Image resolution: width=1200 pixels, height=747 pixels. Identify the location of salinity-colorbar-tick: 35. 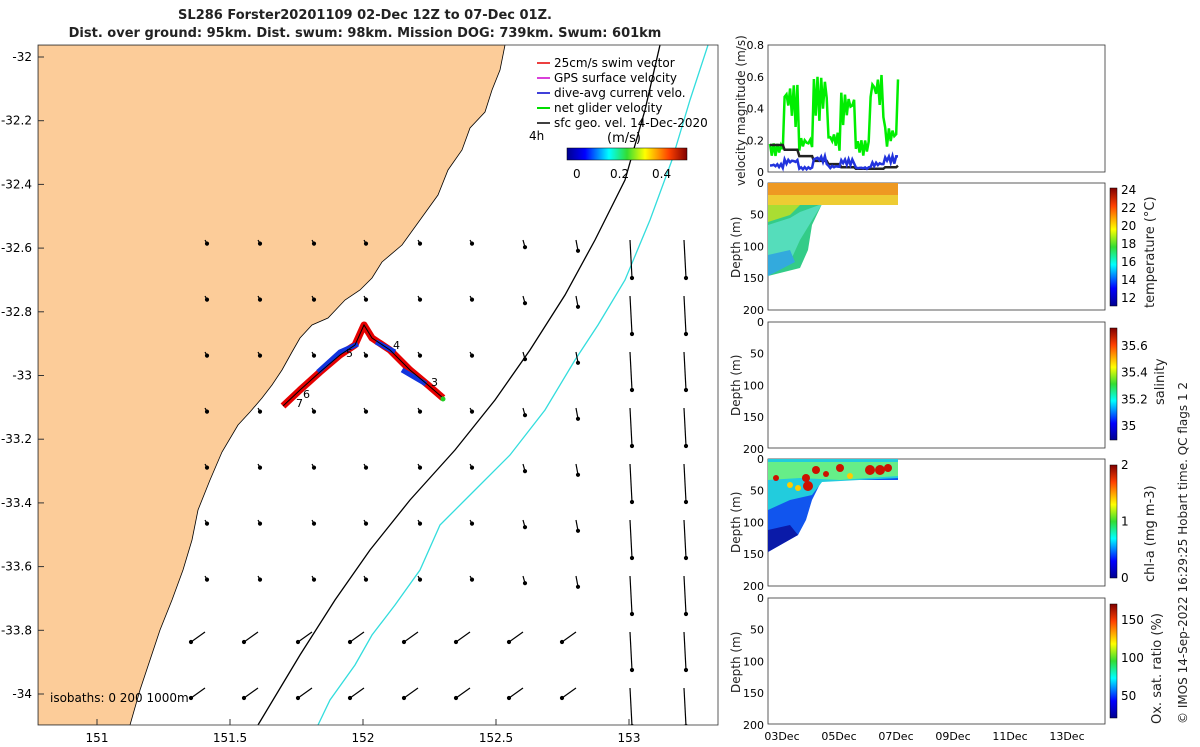
(1128, 426).